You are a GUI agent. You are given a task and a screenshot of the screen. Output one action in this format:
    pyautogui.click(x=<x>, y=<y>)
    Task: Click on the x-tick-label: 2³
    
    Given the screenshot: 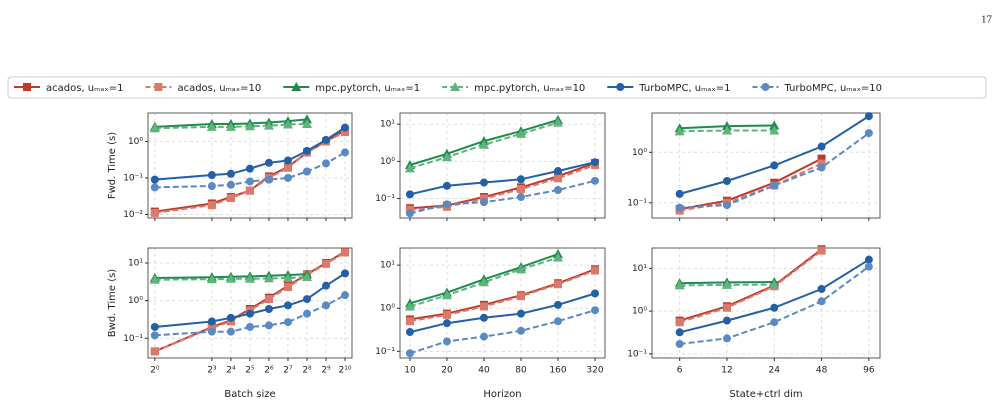 What is the action you would take?
    pyautogui.click(x=212, y=371)
    